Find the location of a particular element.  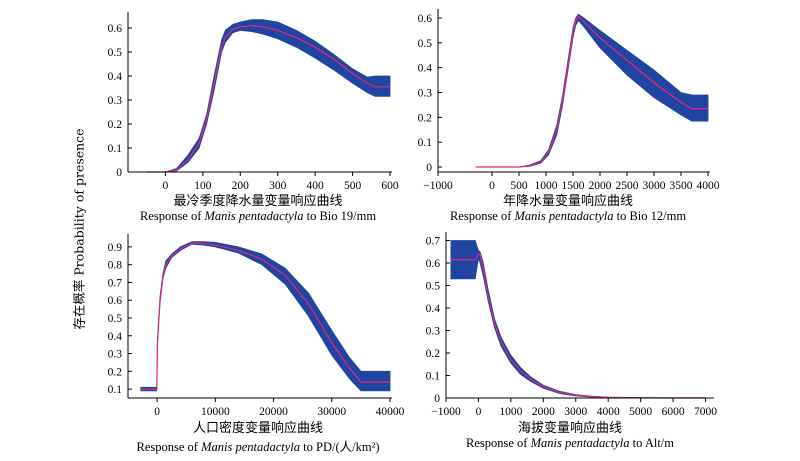

x-tick-label: 6000 is located at coordinates (673, 412).